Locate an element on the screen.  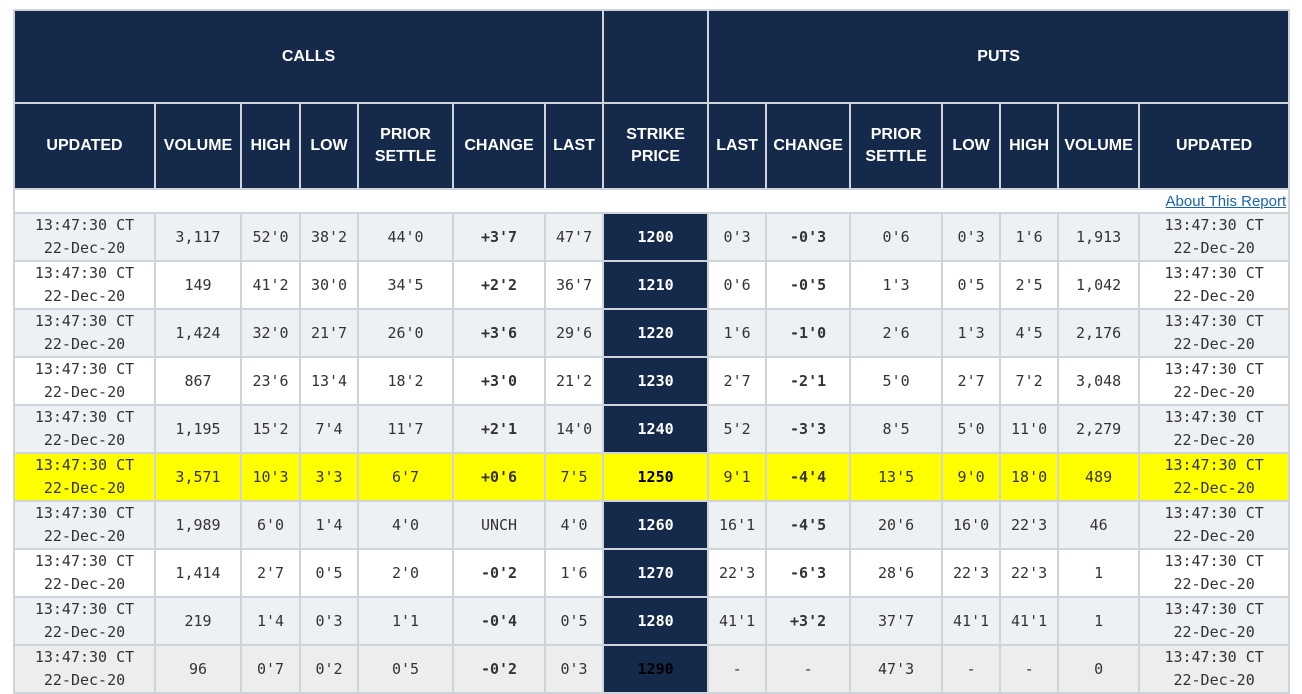
call-change-cell: +3'7 is located at coordinates (499, 237).